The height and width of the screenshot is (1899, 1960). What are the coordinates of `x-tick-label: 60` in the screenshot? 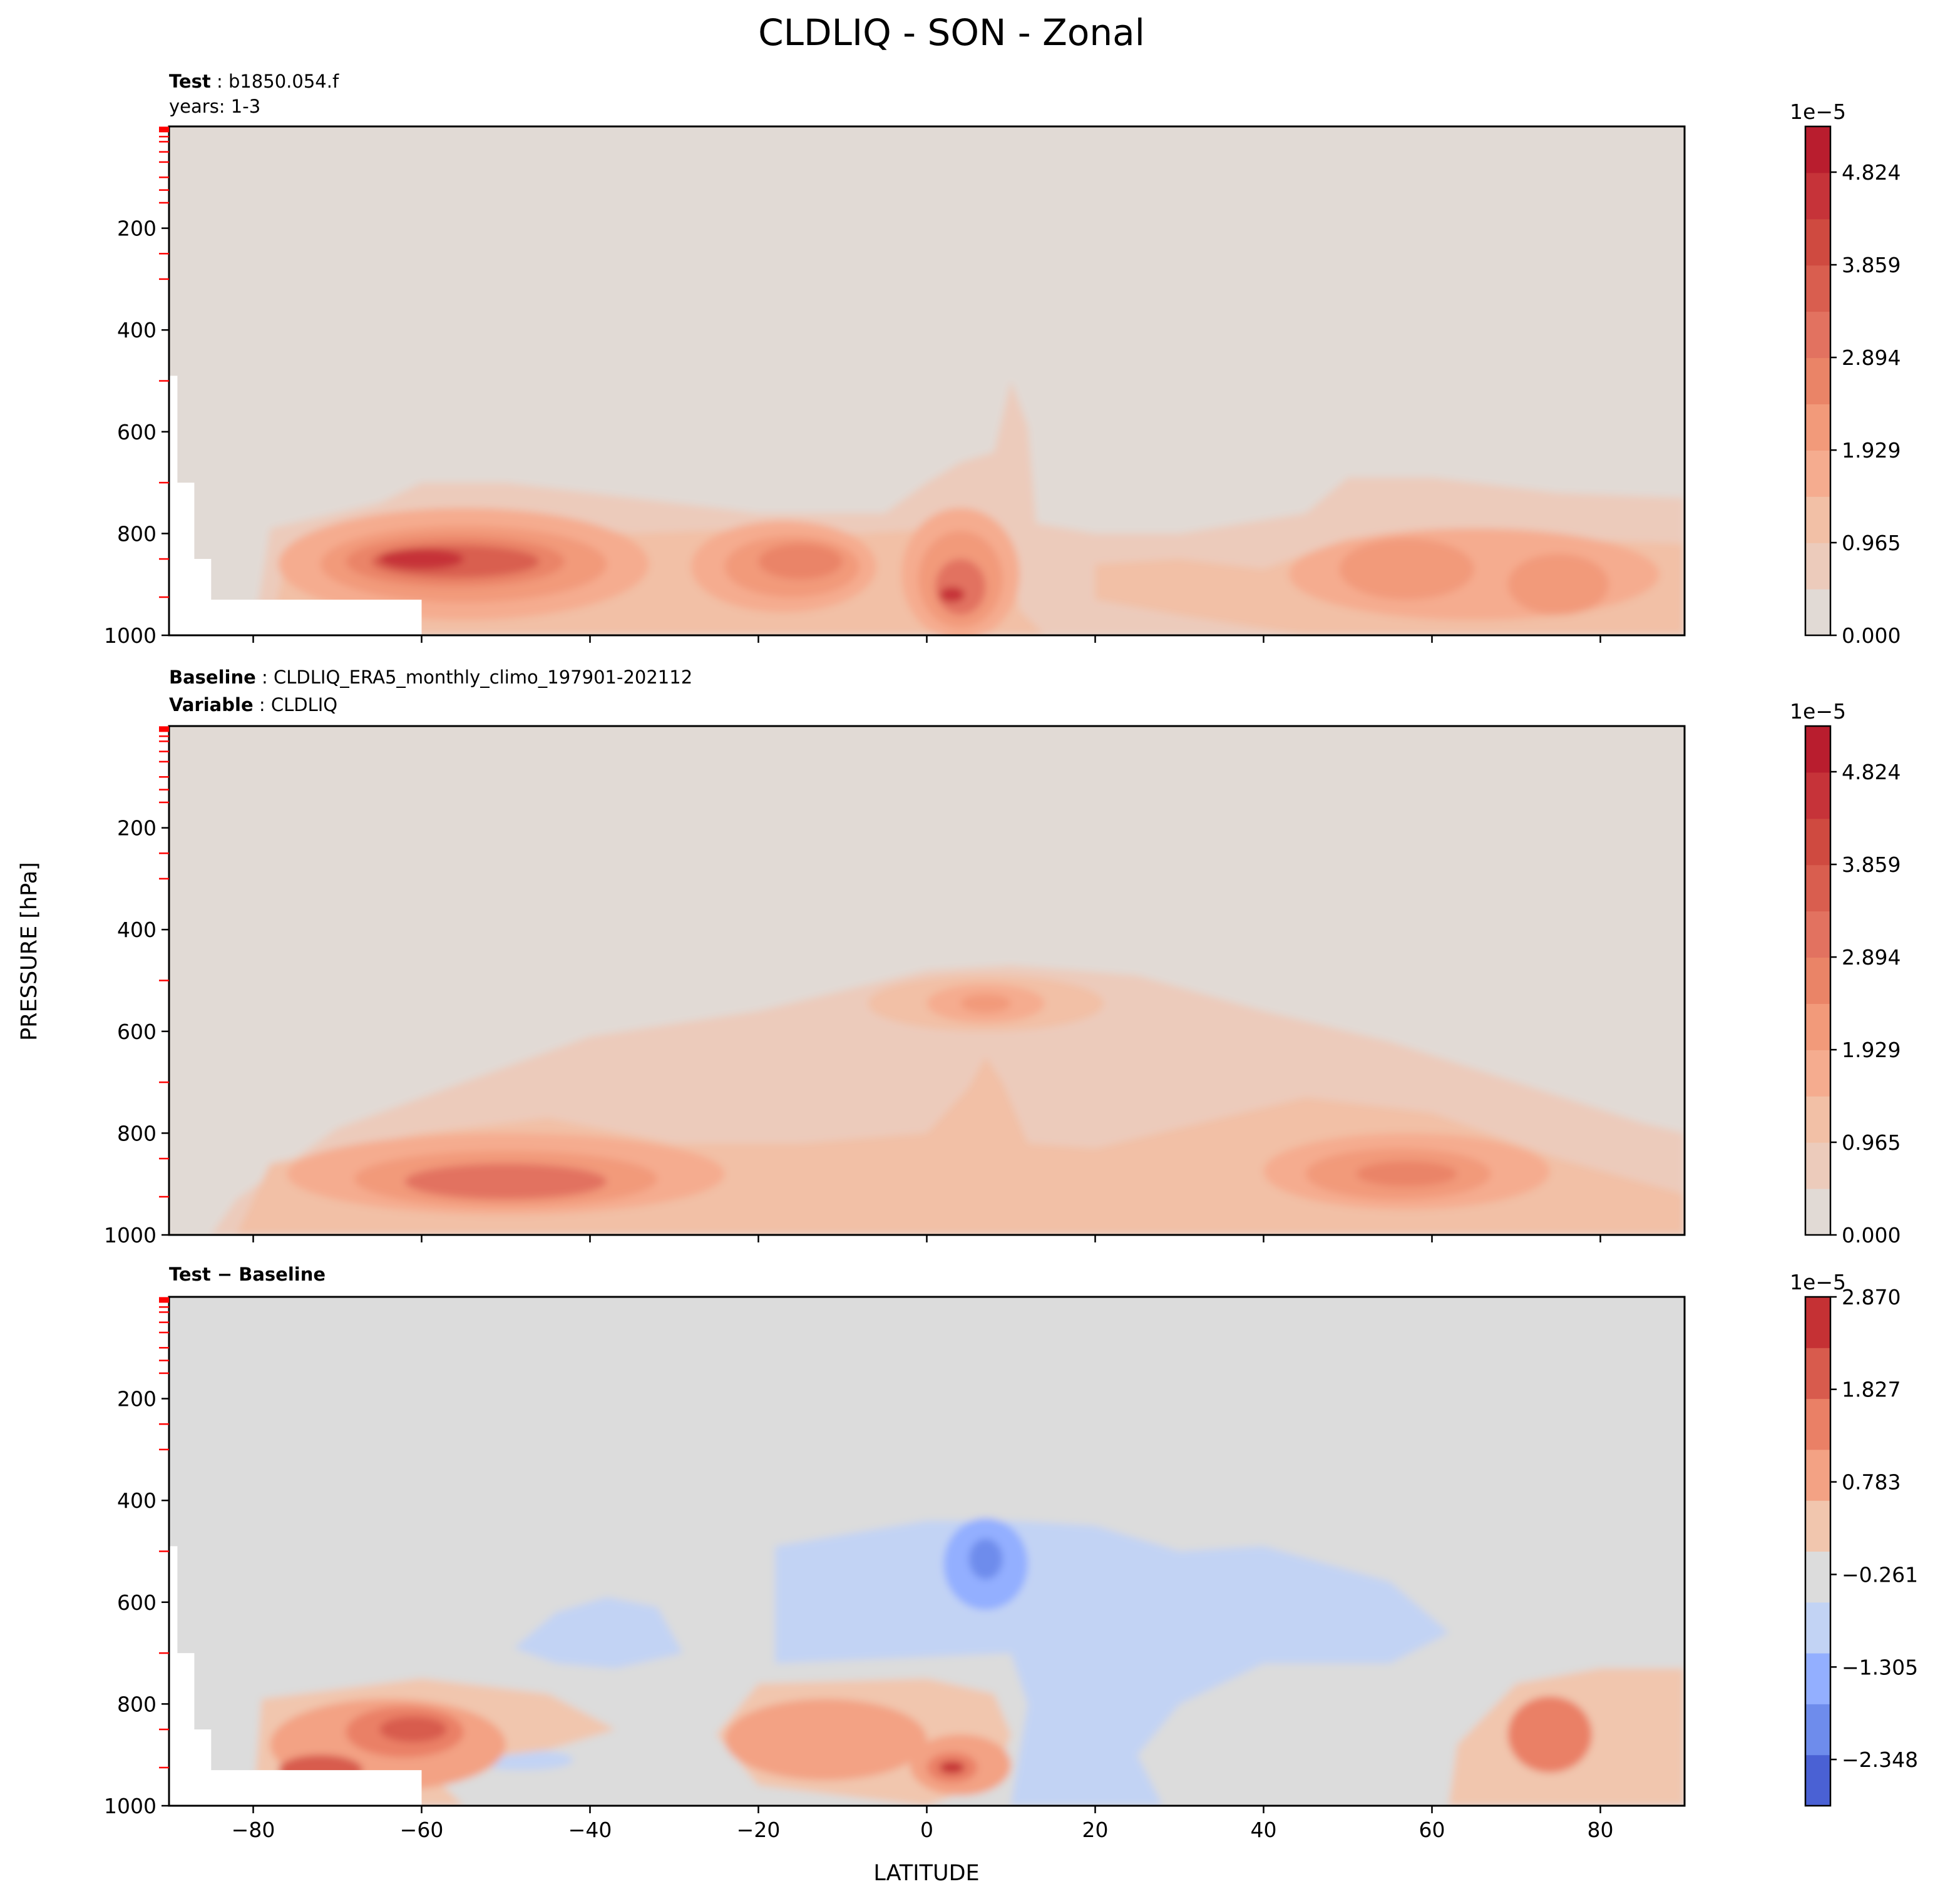 It's located at (1432, 1830).